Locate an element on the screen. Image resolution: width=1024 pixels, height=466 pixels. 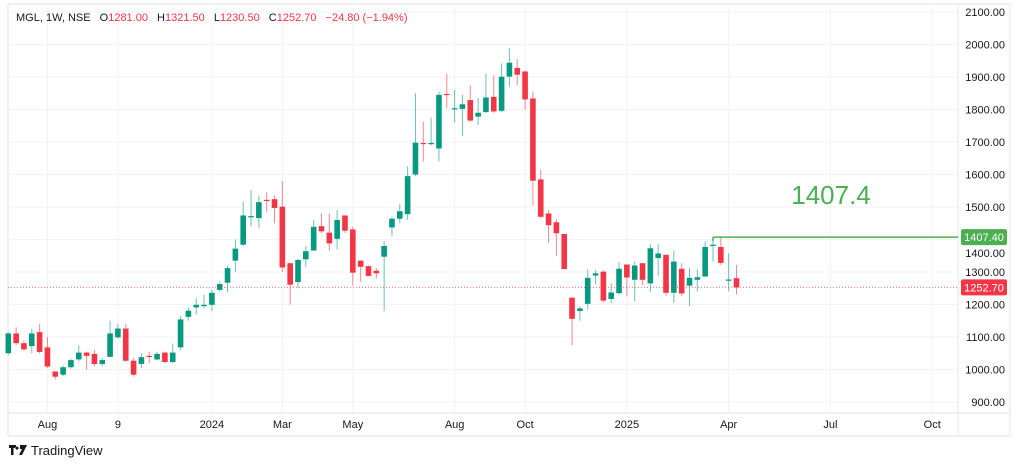
last-price-label: 1252.70 is located at coordinates (984, 288).